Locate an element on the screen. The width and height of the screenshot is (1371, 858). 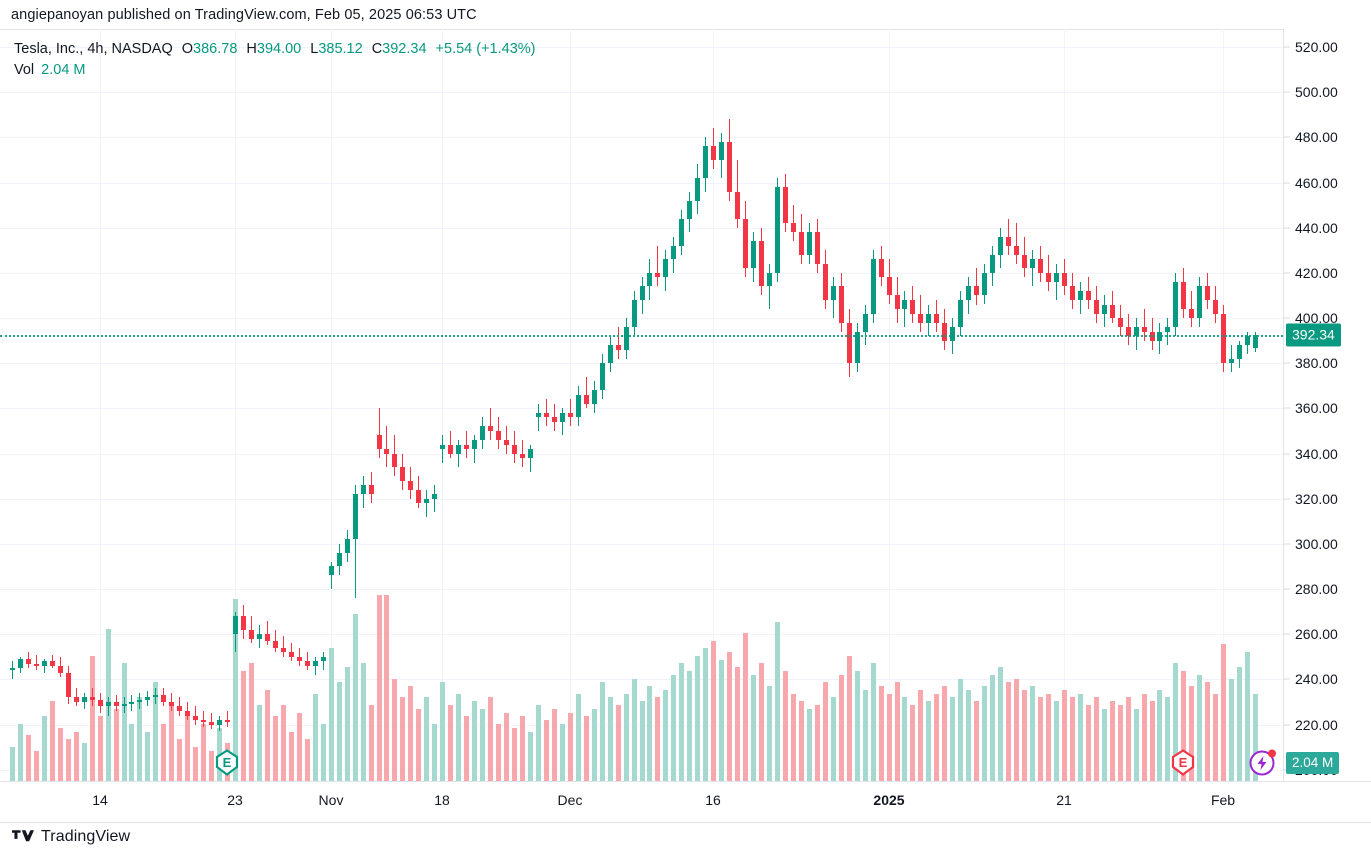
time-axis-label: 23 is located at coordinates (235, 800).